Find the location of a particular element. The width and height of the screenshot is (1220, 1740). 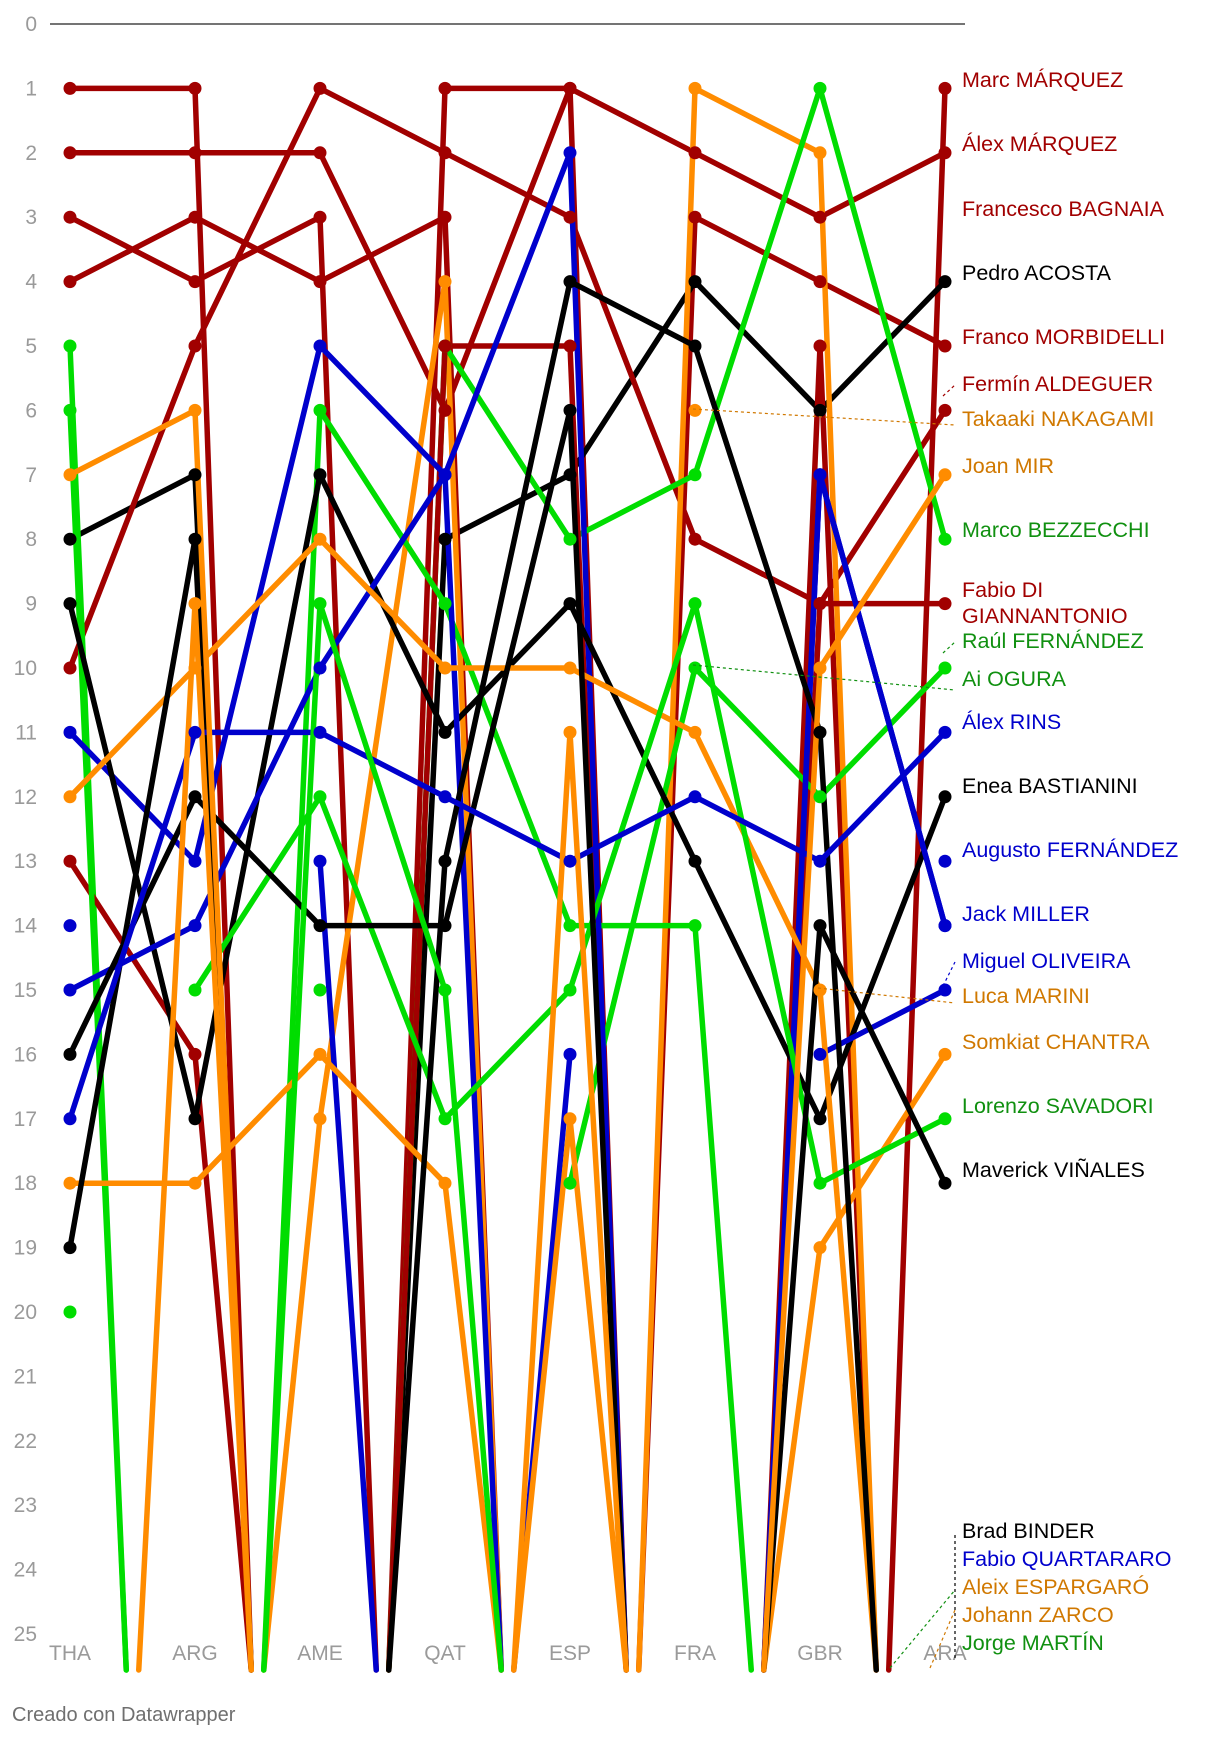

series-label: Raúl FERNÁNDEZ is located at coordinates (1053, 640).